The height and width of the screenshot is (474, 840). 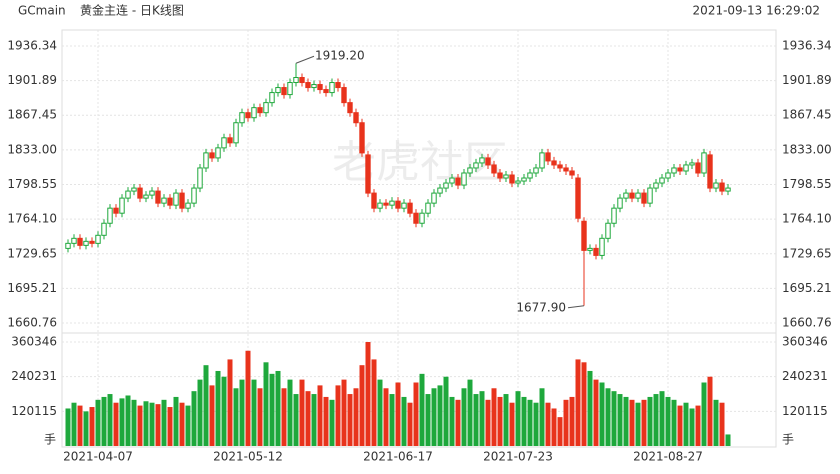 I want to click on symbol: GCmain, so click(x=42, y=11).